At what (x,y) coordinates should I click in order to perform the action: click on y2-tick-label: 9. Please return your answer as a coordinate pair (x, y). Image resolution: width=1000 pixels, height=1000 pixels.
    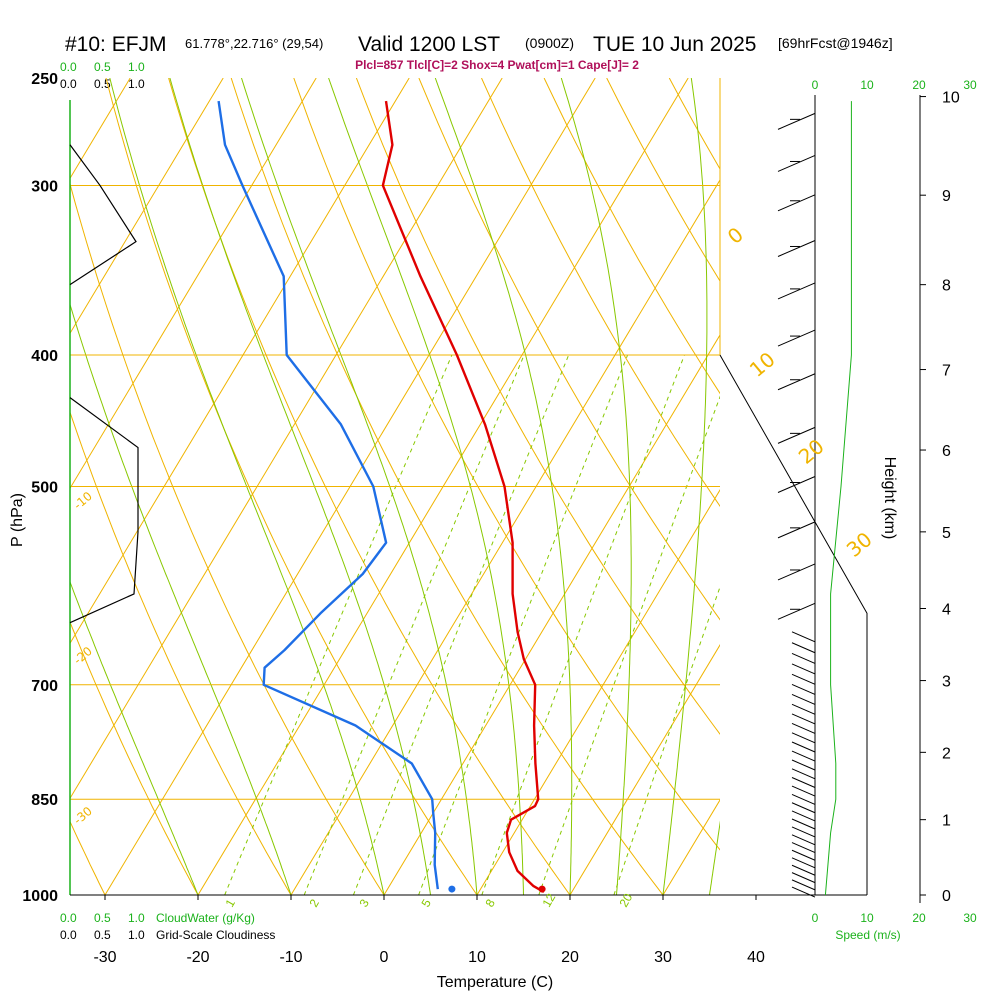
    Looking at the image, I should click on (946, 196).